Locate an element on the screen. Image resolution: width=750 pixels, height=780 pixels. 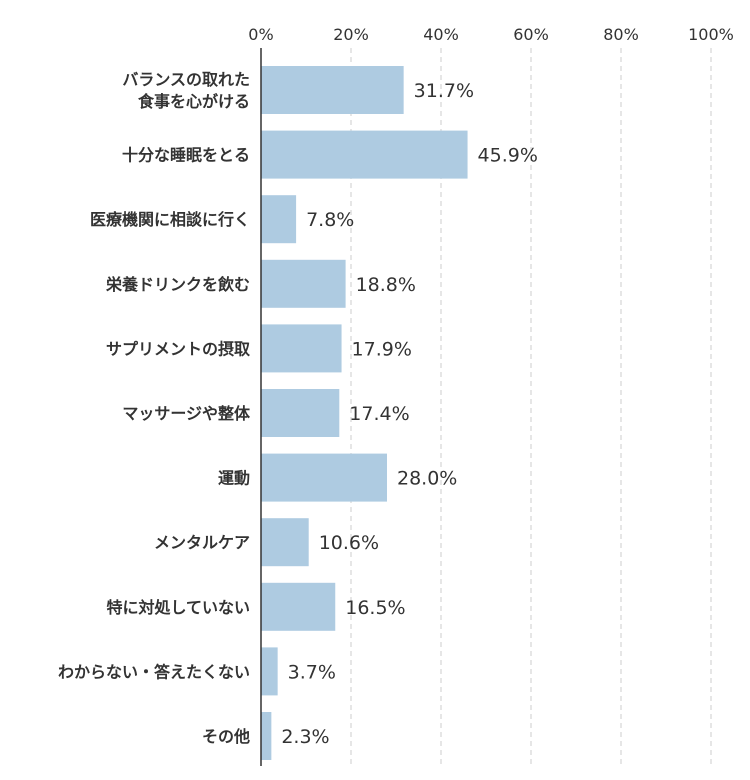
category-label: 運動 is located at coordinates (234, 478).